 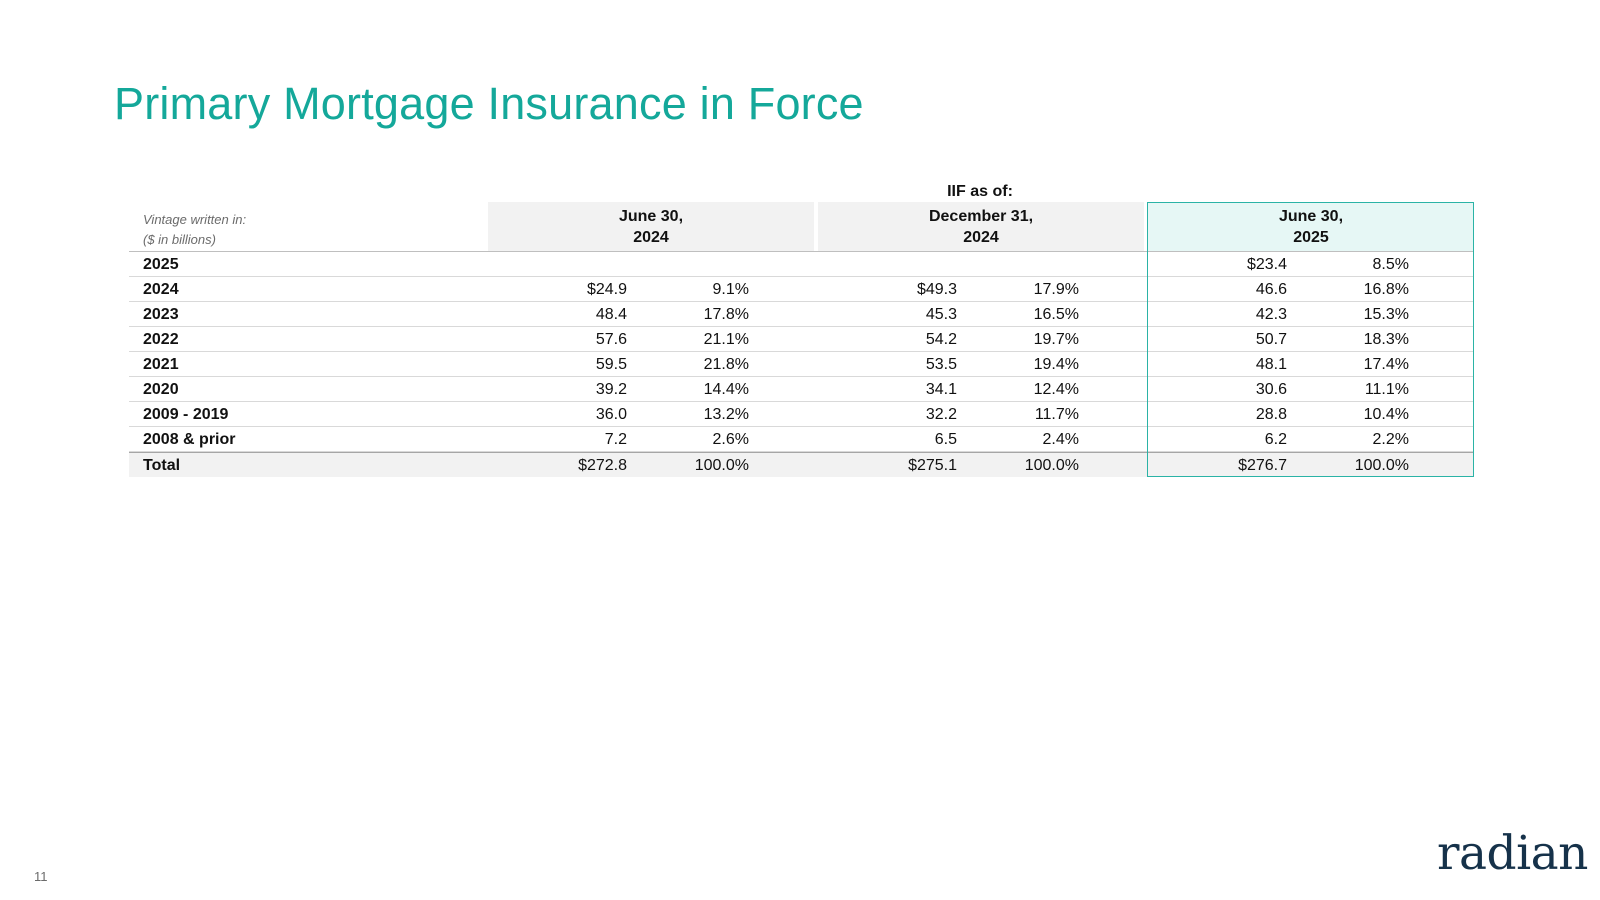 I want to click on cell-percent: 11.1%, so click(x=1386, y=389).